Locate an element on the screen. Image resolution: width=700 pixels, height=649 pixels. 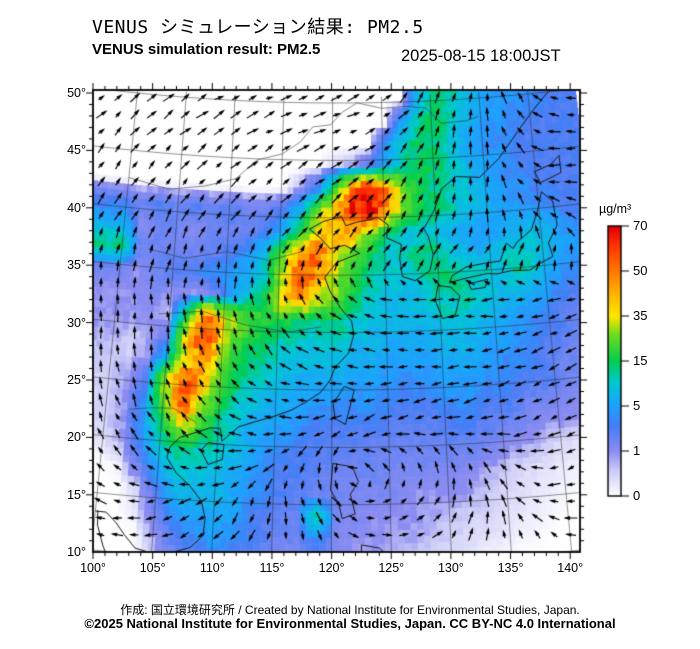
lon-tick-label: 100° is located at coordinates (93, 568).